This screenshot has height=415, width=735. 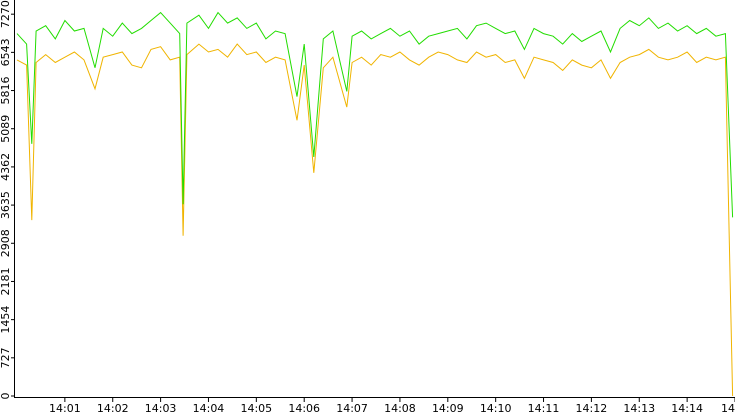 I want to click on x-tick-label: 14:12, so click(x=592, y=408).